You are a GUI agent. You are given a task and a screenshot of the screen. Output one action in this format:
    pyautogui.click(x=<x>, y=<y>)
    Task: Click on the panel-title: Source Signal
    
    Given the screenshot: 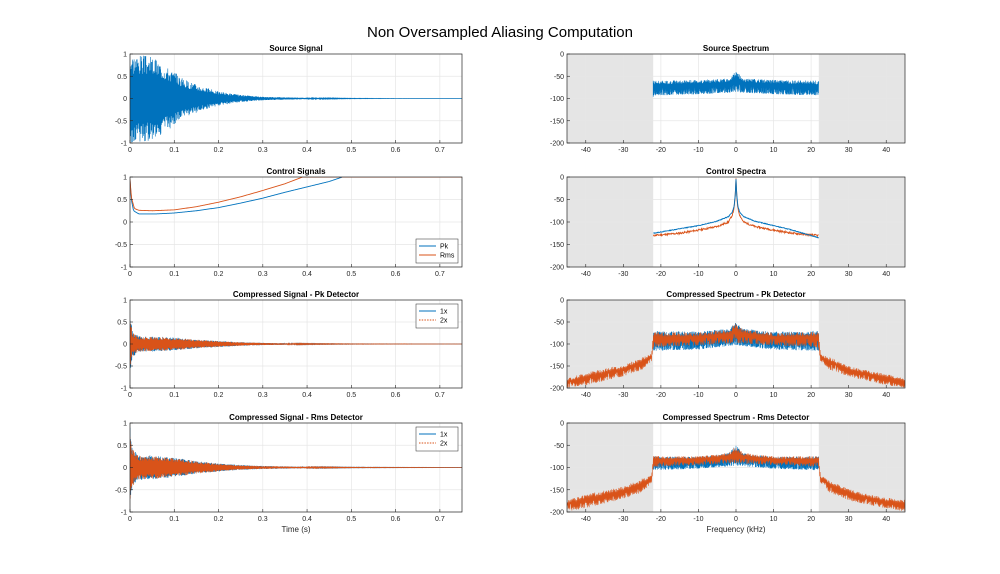 What is the action you would take?
    pyautogui.click(x=295, y=48)
    